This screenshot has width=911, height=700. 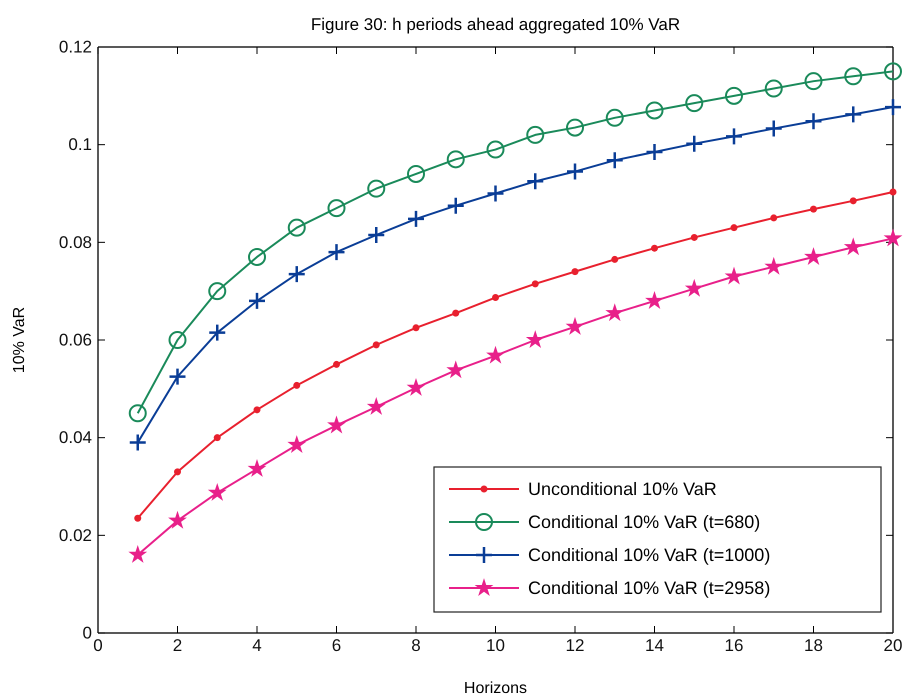 I want to click on legend-label: Conditional 10% VaR (t=680), so click(x=644, y=522).